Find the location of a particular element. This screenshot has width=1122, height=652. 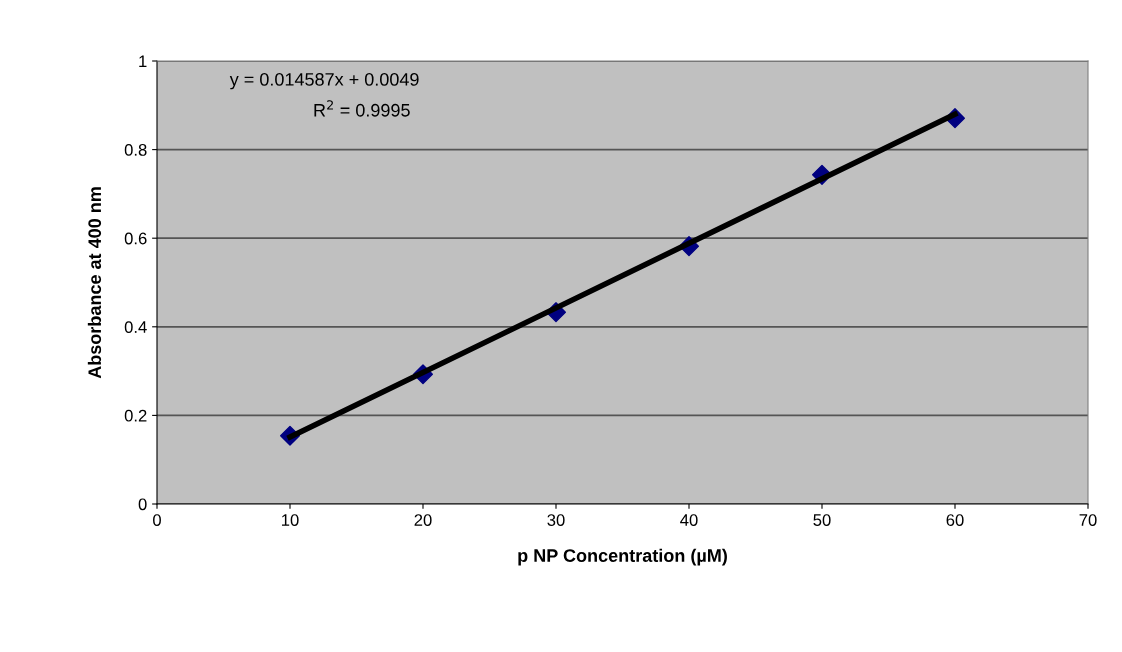

annotation: y = 0.014587x + 0.0049 is located at coordinates (324, 81).